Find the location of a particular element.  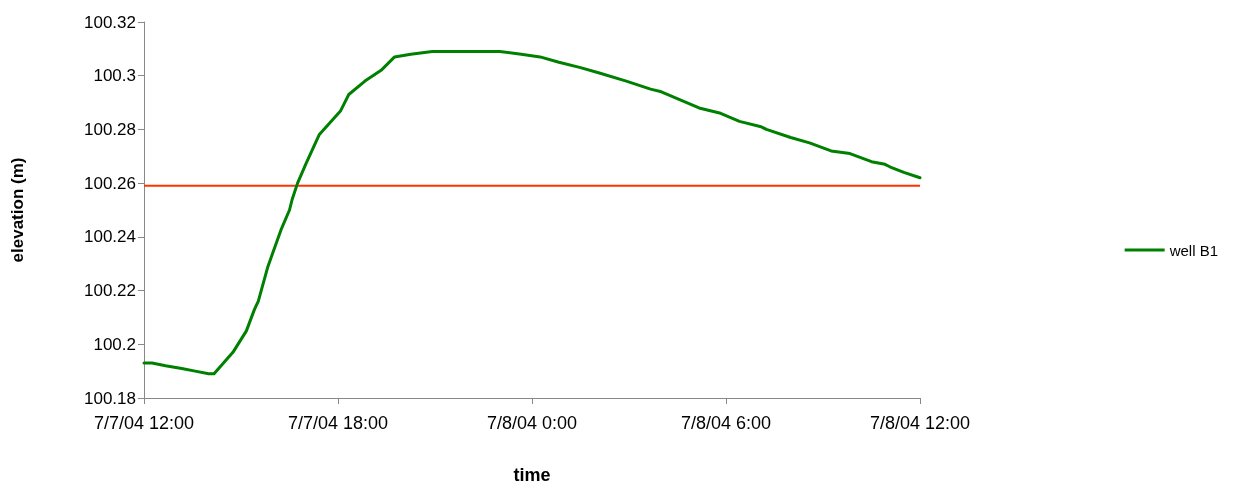

y-tick-label: 100.18 is located at coordinates (110, 398).